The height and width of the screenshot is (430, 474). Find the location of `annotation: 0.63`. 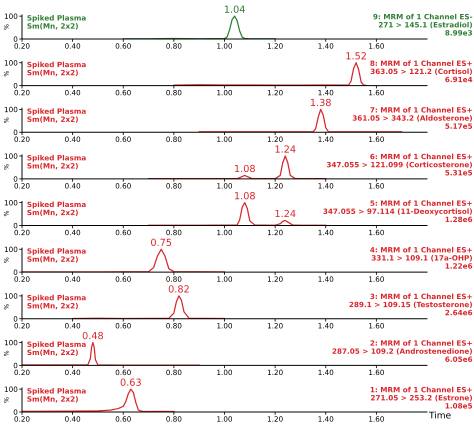

annotation: 0.63 is located at coordinates (130, 382).